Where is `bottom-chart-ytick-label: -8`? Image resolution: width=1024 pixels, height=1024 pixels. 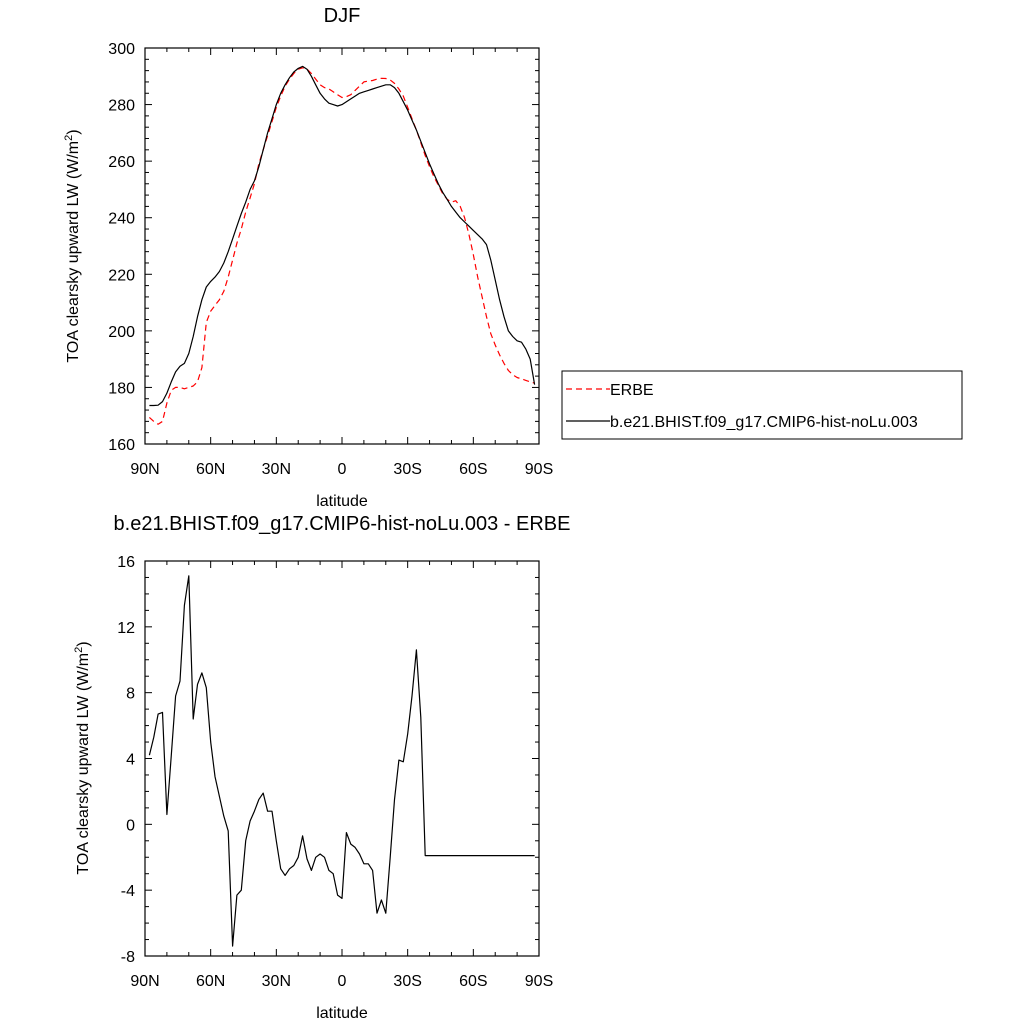
bottom-chart-ytick-label: -8 is located at coordinates (128, 957).